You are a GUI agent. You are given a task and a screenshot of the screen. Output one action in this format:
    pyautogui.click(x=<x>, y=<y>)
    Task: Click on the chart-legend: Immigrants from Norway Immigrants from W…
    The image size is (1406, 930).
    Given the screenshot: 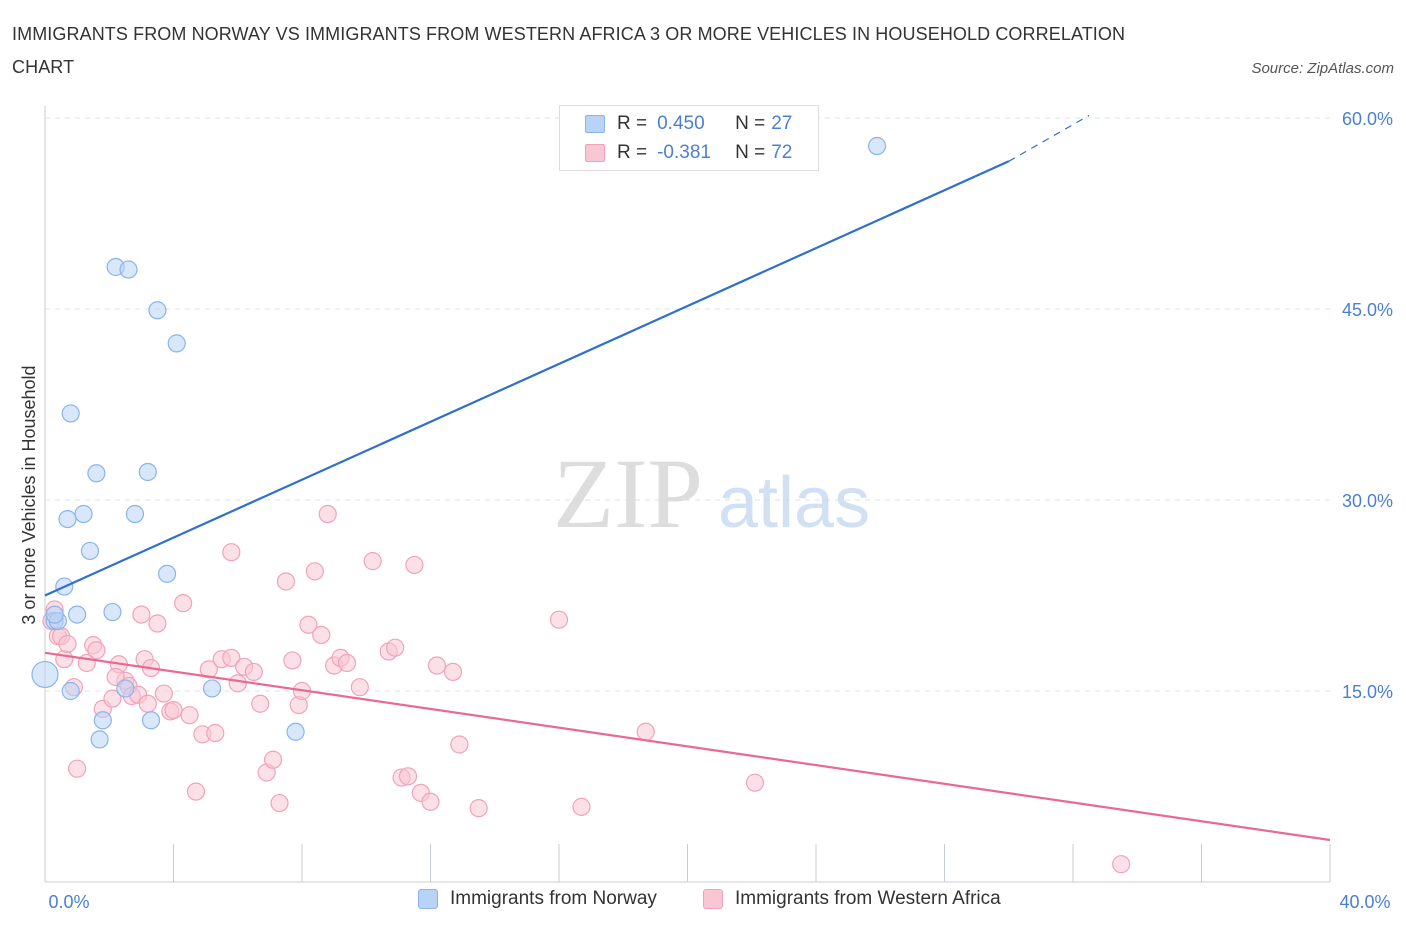 What is the action you would take?
    pyautogui.click(x=703, y=903)
    